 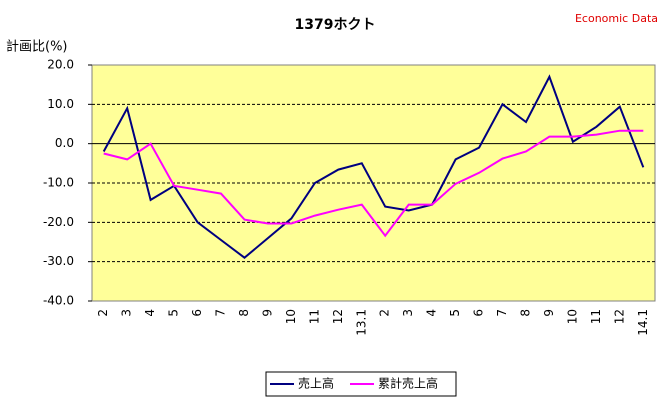 What do you see at coordinates (58, 222) in the screenshot?
I see `y-tick-label: -20.0` at bounding box center [58, 222].